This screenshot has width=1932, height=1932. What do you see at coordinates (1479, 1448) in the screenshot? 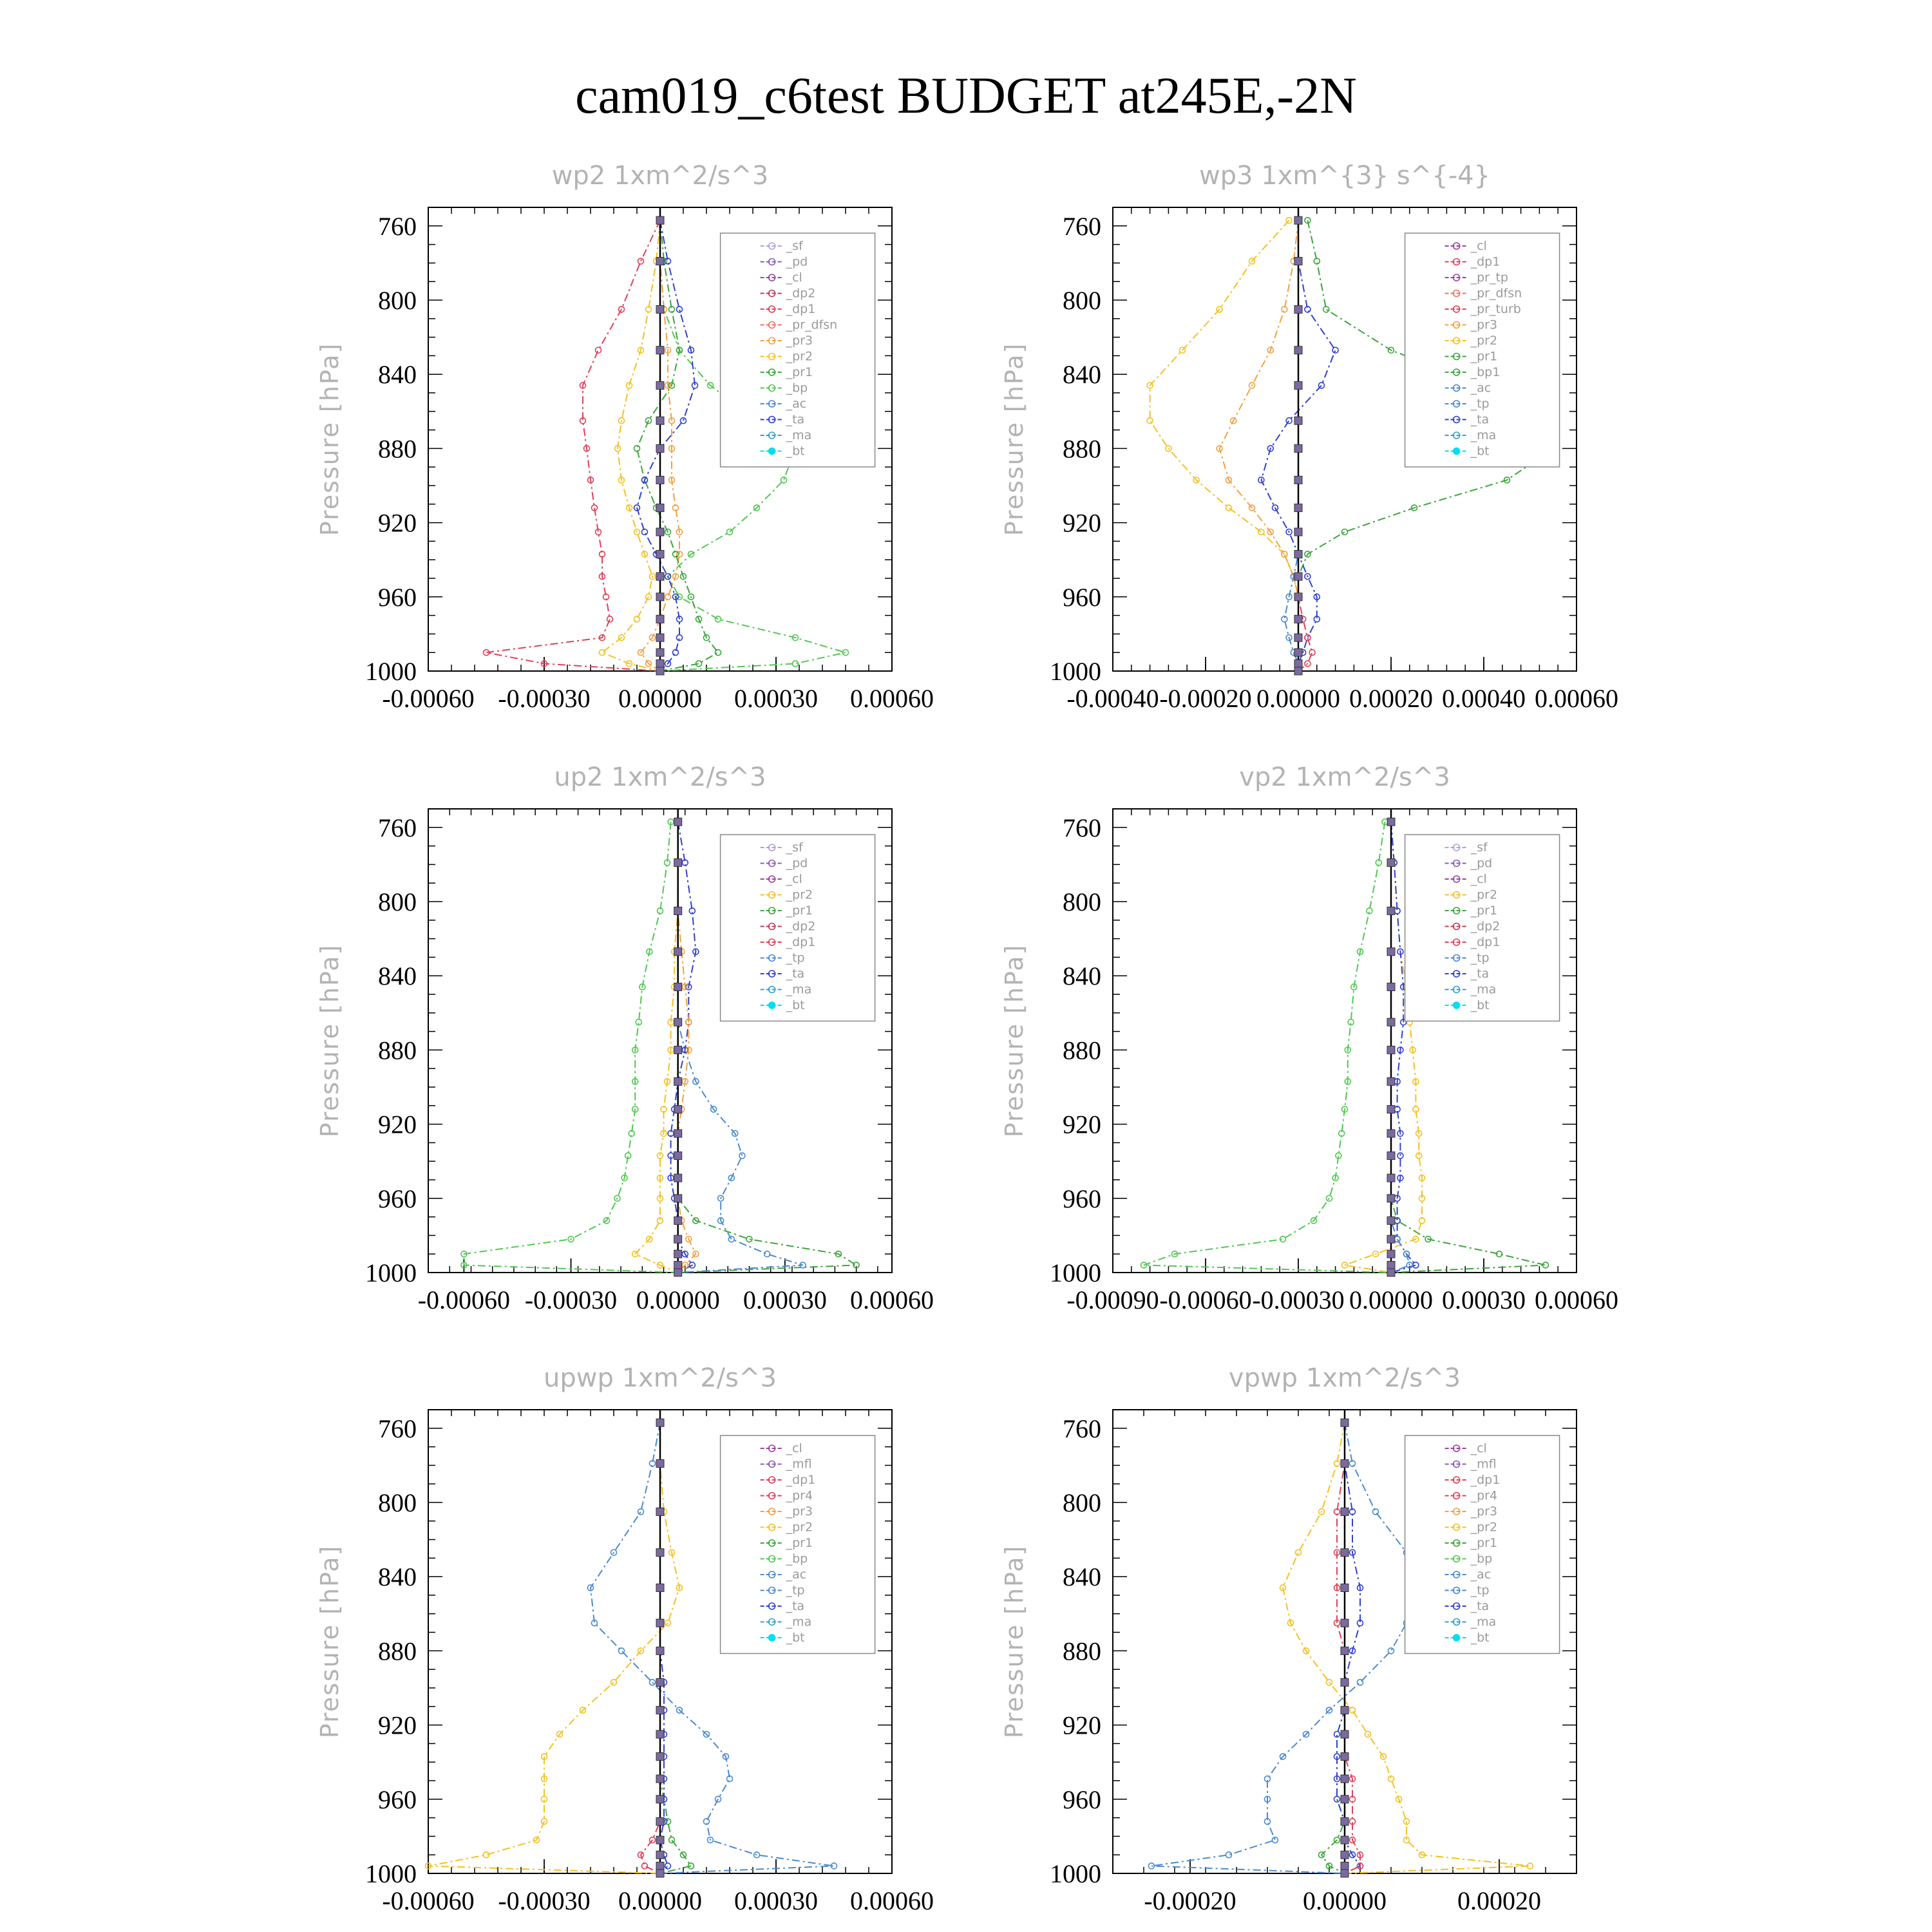
I see `legend-entry: _cl` at bounding box center [1479, 1448].